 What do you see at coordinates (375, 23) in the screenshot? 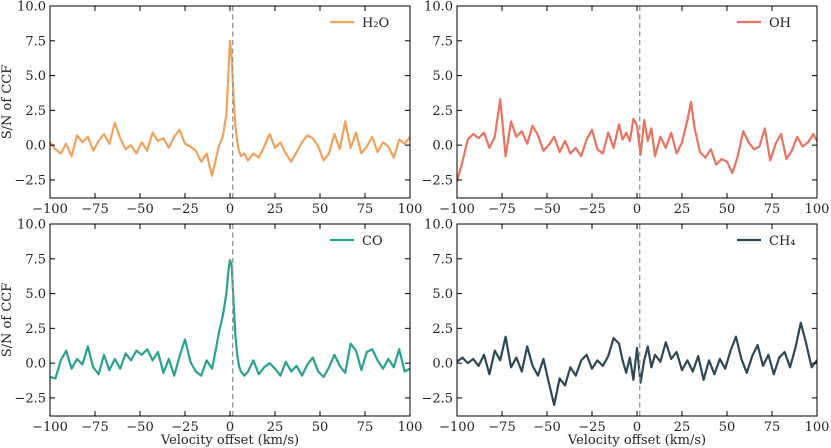
I see `legend-label: H₂O` at bounding box center [375, 23].